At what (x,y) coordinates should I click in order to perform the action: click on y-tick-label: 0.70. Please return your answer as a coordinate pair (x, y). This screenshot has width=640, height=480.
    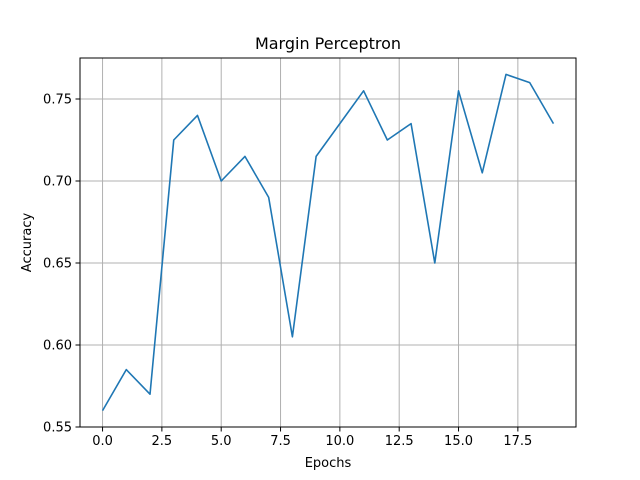
    Looking at the image, I should click on (57, 182).